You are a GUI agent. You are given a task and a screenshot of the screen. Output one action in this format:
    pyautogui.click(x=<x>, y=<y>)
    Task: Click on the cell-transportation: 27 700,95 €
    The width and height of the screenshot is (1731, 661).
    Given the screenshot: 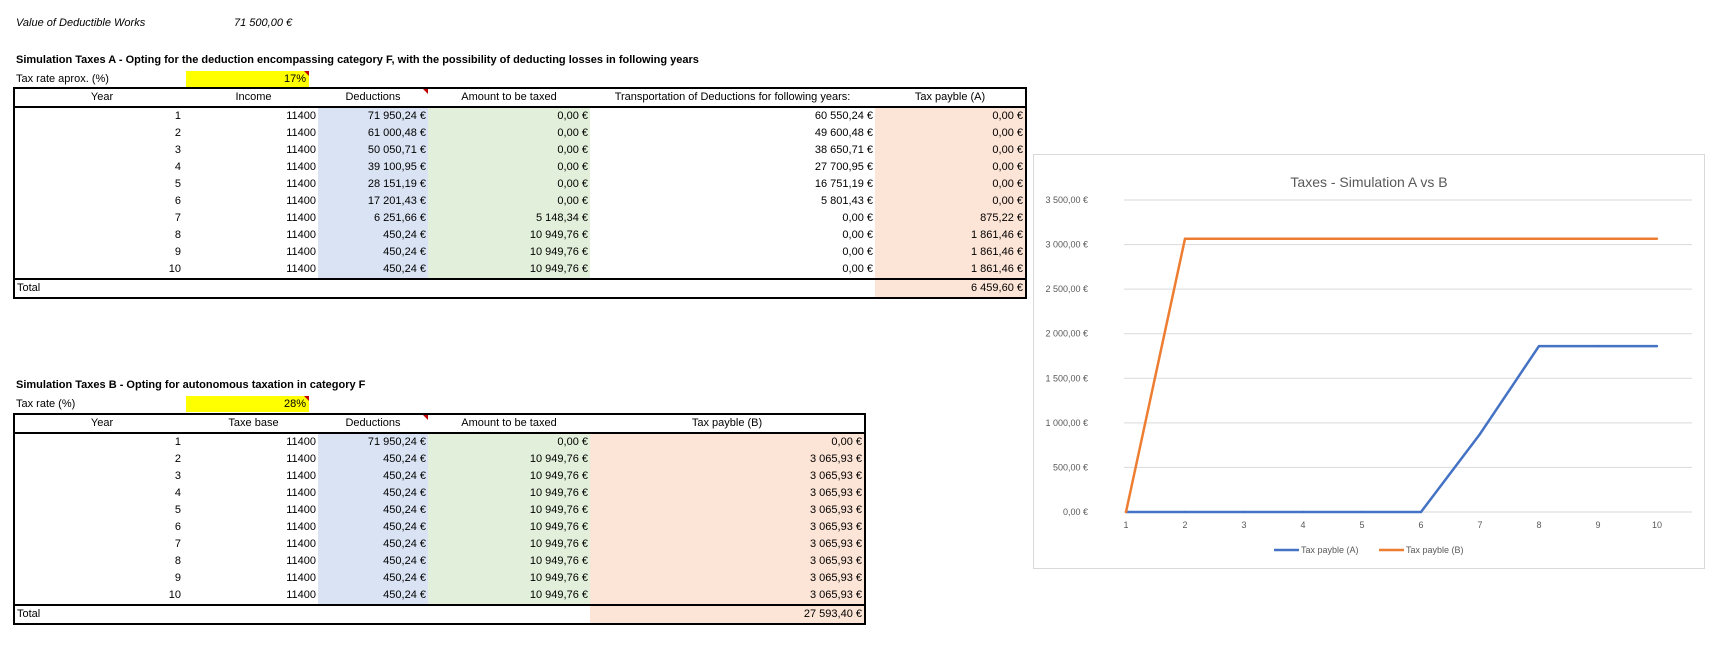 What is the action you would take?
    pyautogui.click(x=843, y=167)
    